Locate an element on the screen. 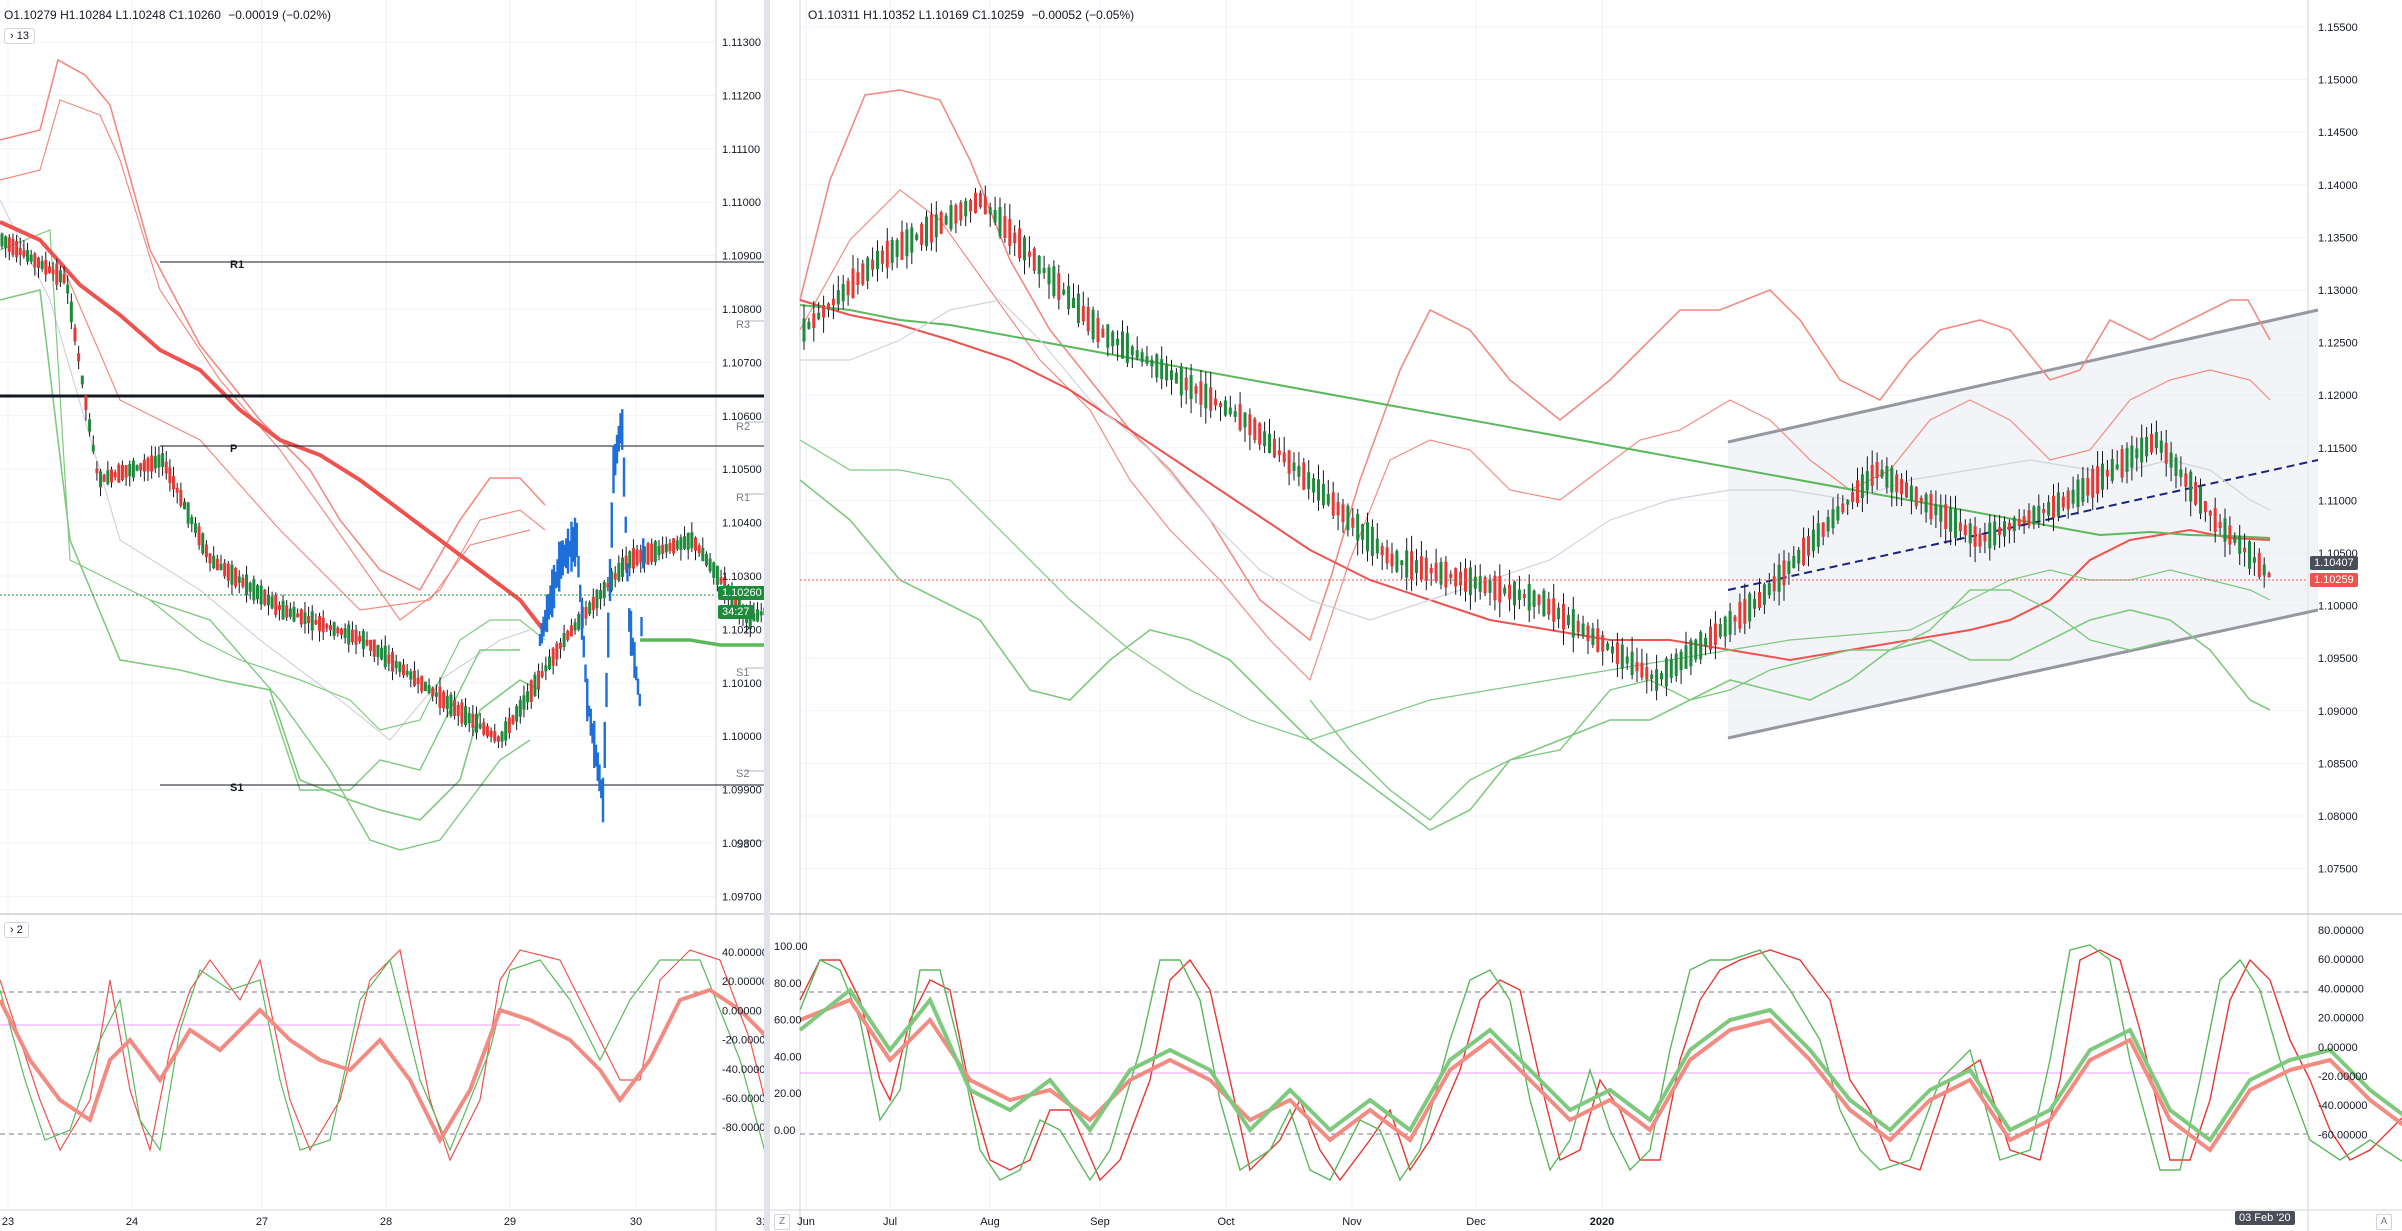 Image resolution: width=2402 pixels, height=1231 pixels. left-bb-mid is located at coordinates (265, 470).